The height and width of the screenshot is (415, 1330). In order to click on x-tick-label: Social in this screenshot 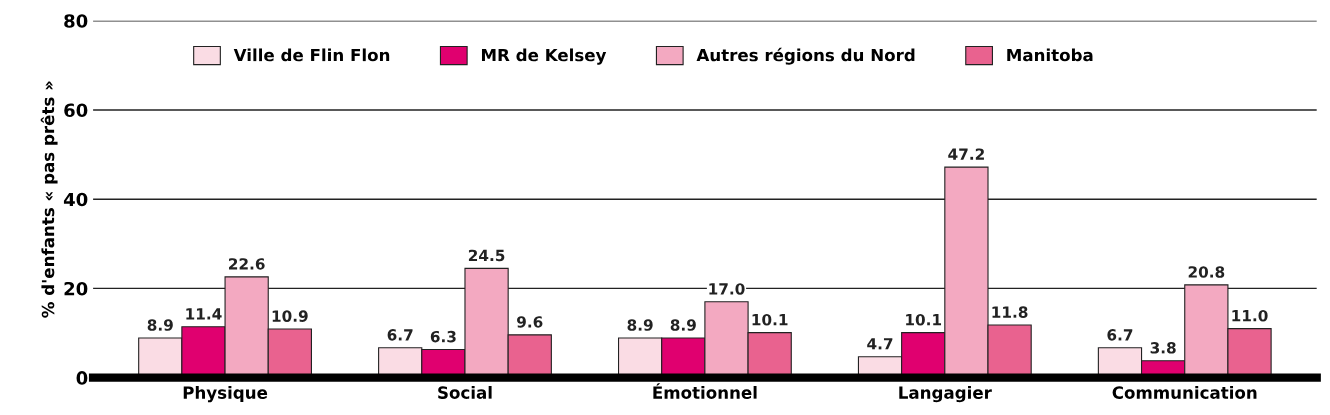, I will do `click(465, 392)`.